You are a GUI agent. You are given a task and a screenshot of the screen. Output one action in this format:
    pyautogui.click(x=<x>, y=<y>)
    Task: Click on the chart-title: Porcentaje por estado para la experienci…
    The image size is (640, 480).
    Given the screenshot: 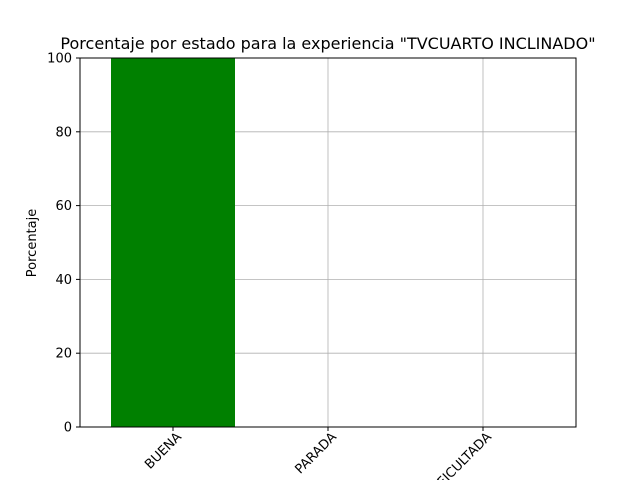 What is the action you would take?
    pyautogui.click(x=327, y=43)
    